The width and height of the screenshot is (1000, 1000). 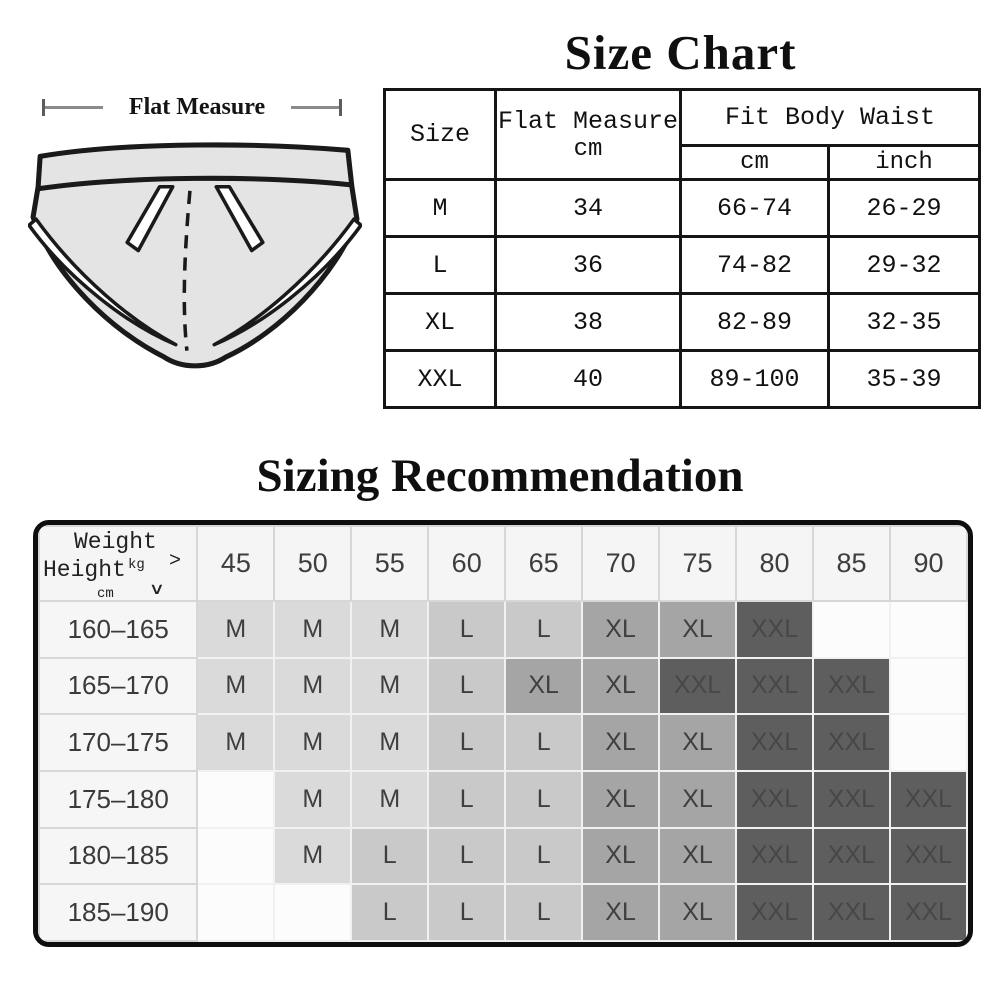 I want to click on height-label-cell: 175–180, so click(x=118, y=799).